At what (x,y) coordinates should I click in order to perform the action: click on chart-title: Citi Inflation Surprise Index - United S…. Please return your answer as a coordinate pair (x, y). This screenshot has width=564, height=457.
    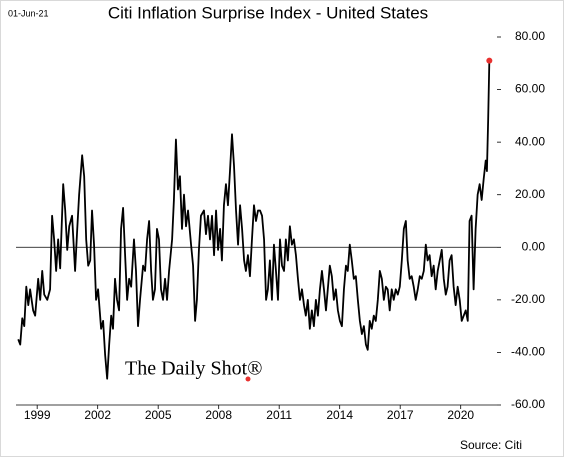
    Looking at the image, I should click on (268, 12).